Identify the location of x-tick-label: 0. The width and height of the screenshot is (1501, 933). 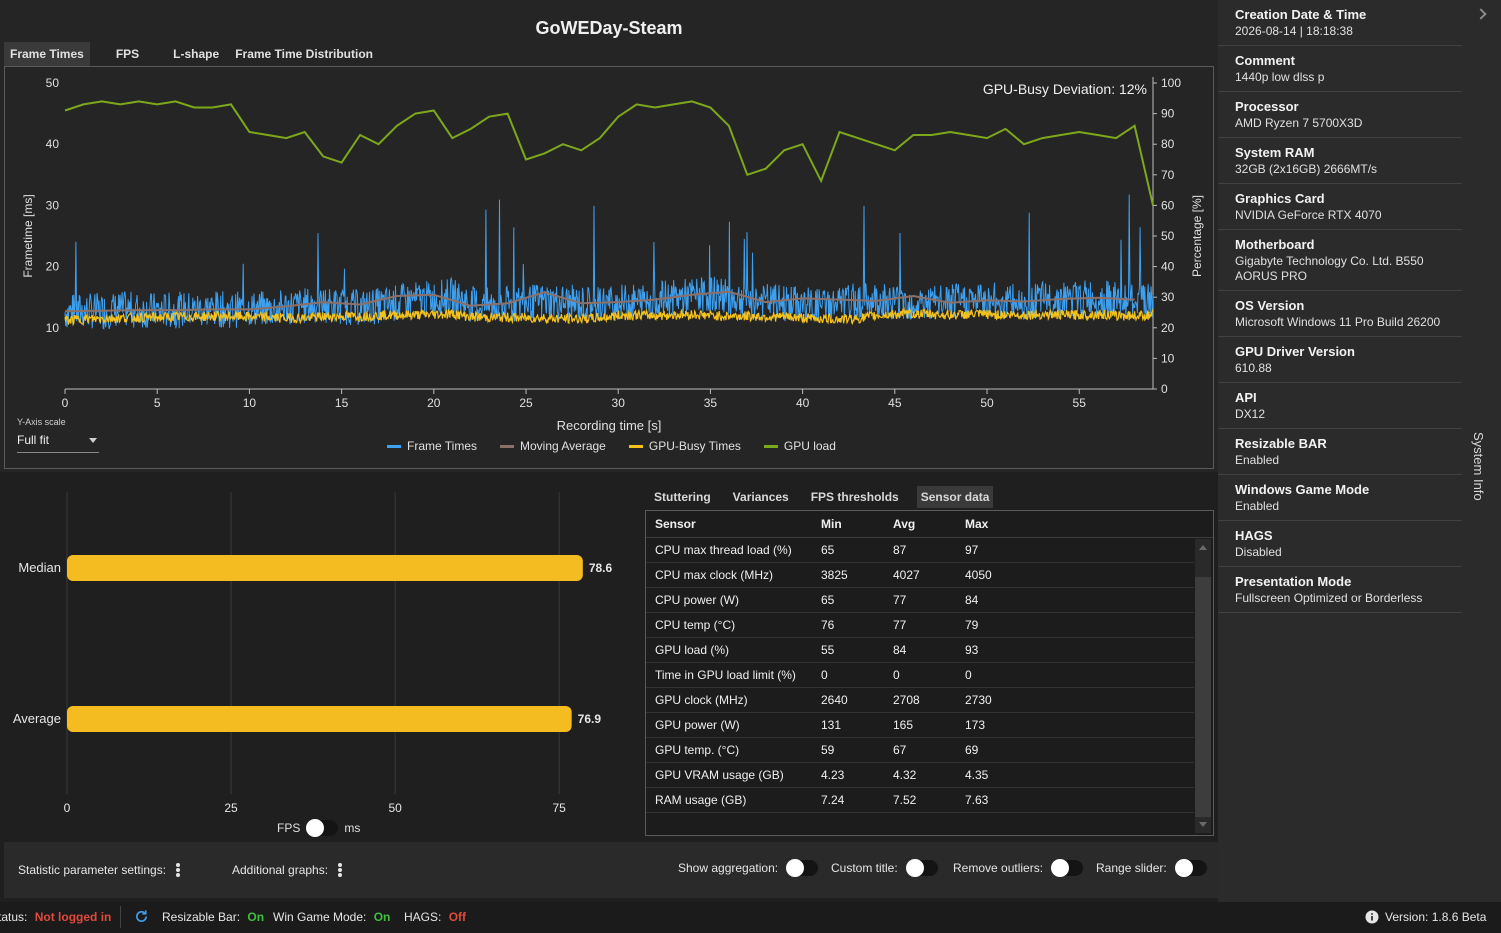
(65, 403).